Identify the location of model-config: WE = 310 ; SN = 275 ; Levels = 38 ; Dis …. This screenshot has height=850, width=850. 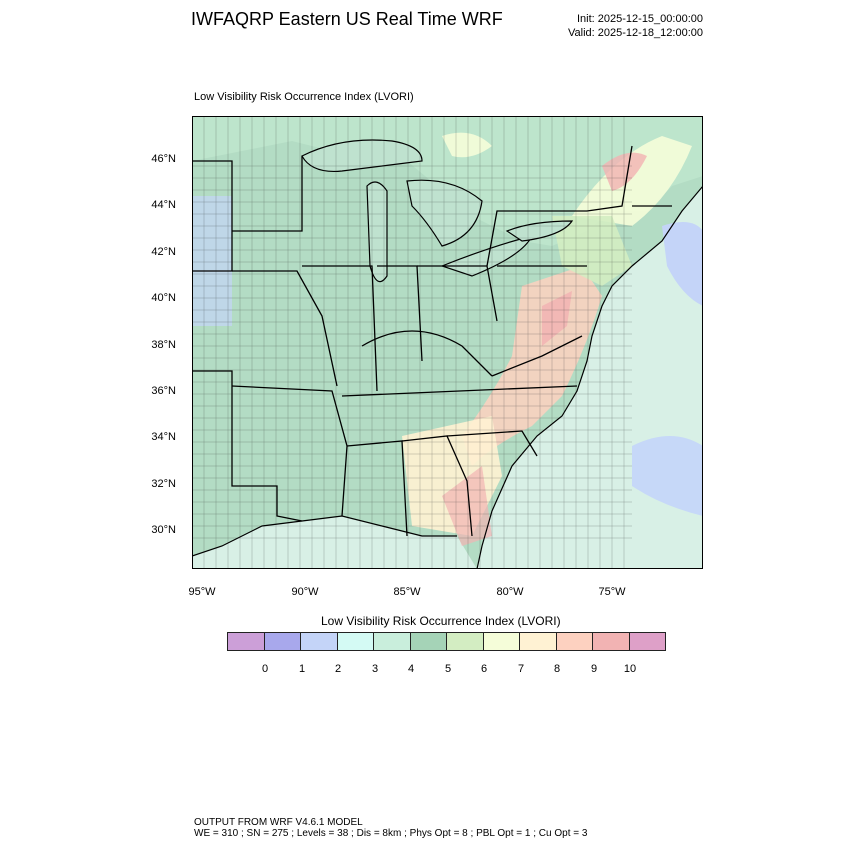
(391, 833).